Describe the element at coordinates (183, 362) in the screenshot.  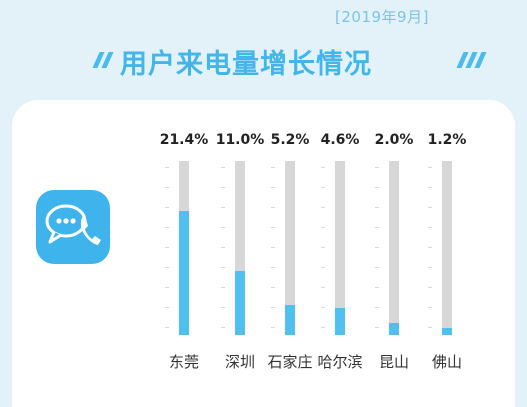
I see `category-label: 东莞` at that location.